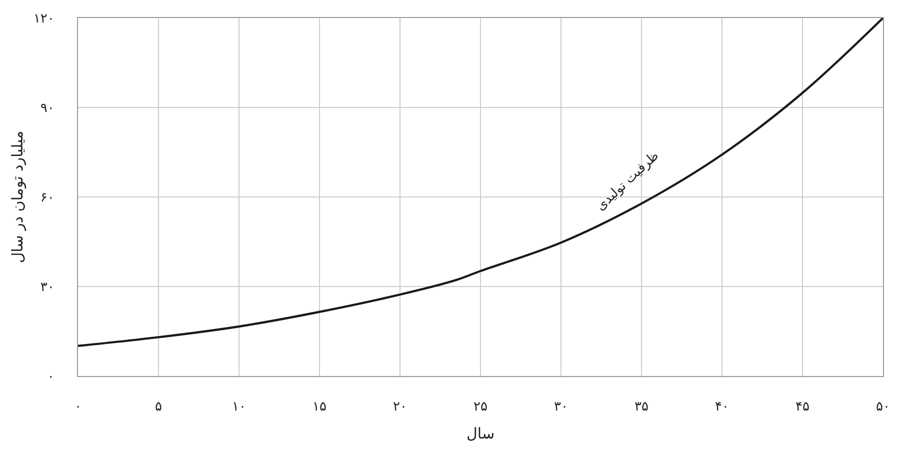  I want to click on x-tick-label: ۴۰, so click(722, 407).